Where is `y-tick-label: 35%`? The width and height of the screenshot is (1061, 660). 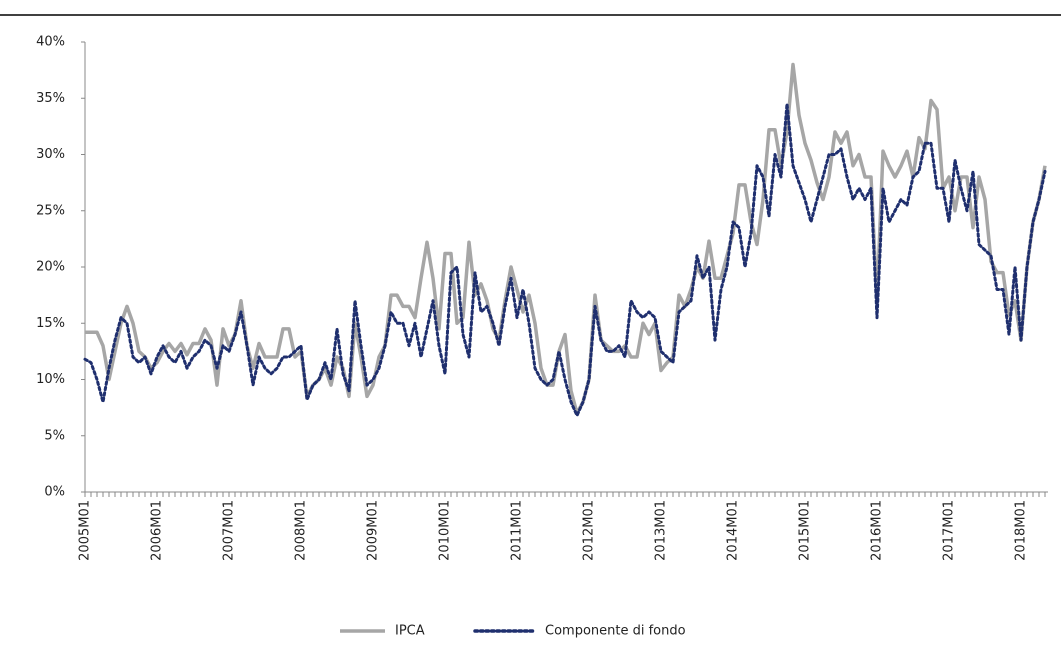 y-tick-label: 35% is located at coordinates (50, 98).